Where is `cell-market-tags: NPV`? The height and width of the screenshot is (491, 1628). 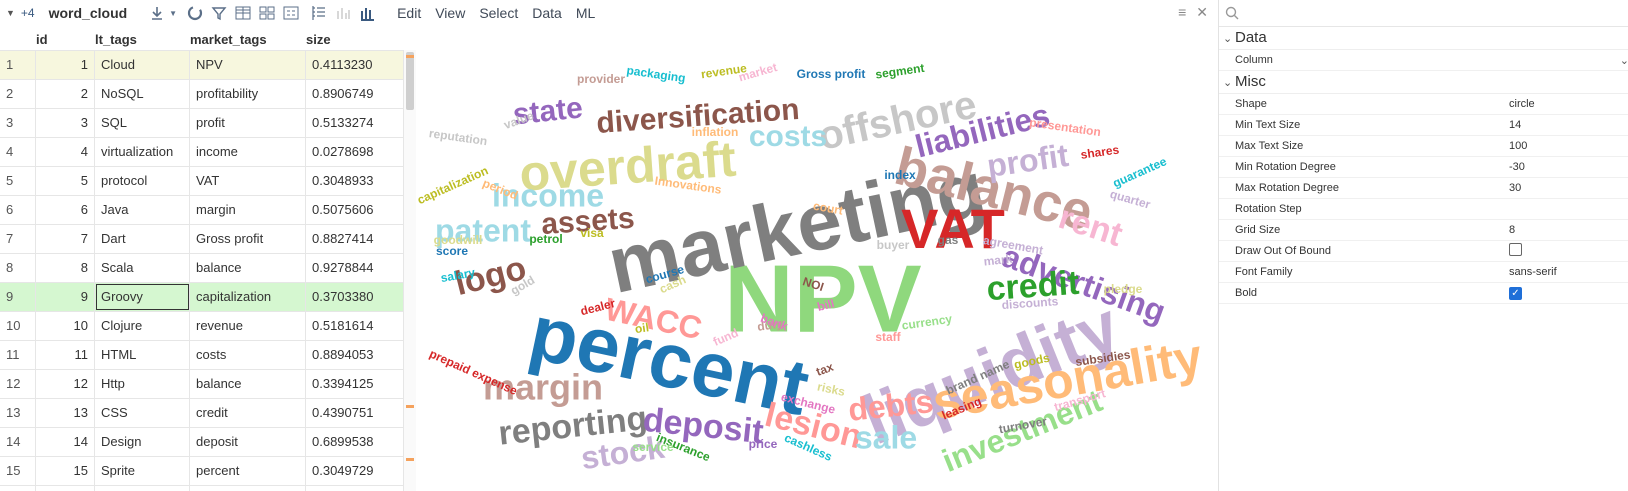 cell-market-tags: NPV is located at coordinates (248, 65).